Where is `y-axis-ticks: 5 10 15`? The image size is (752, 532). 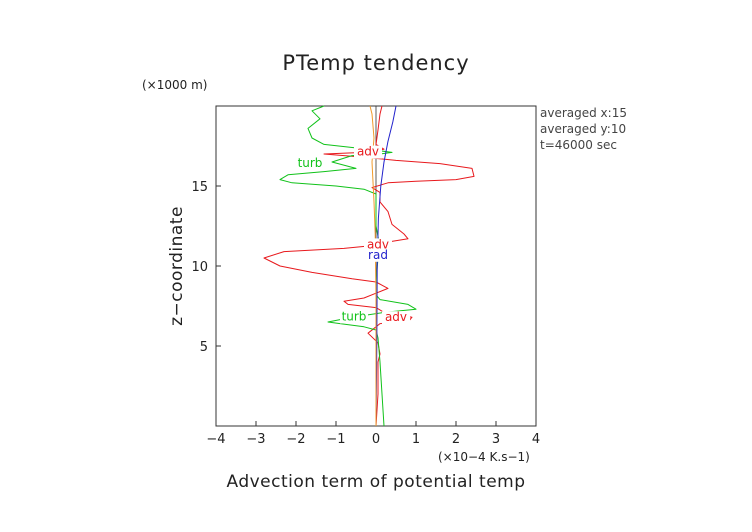
y-axis-ticks: 5 10 15 is located at coordinates (206, 267).